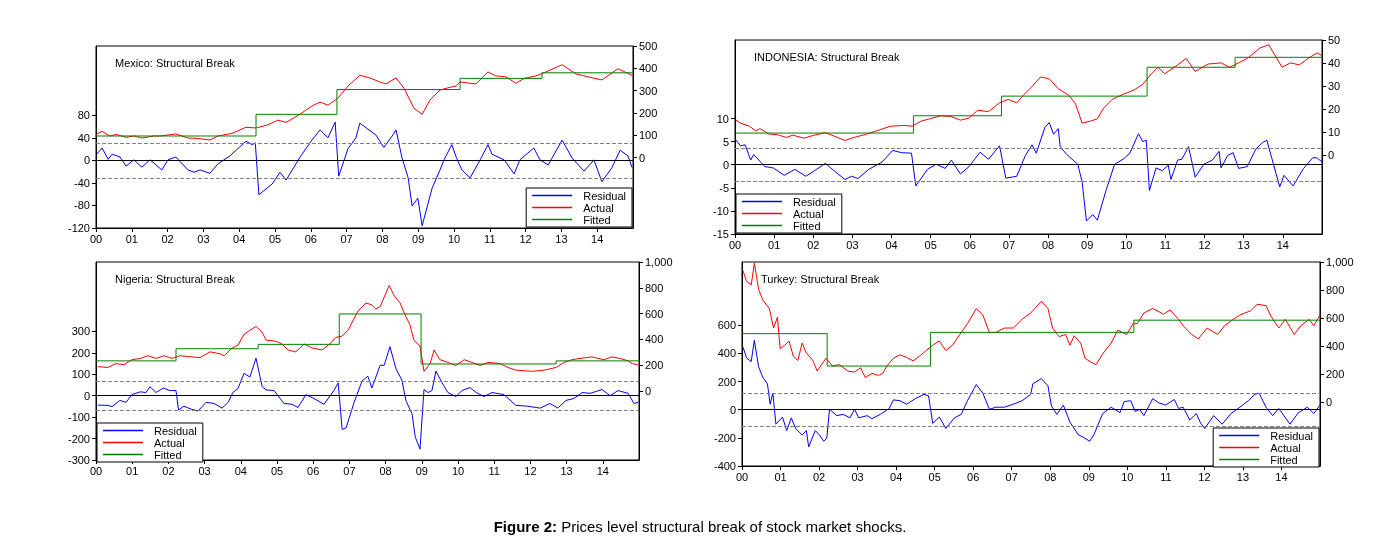 The width and height of the screenshot is (1400, 548). I want to click on y-tick-label: -120, so click(78, 228).